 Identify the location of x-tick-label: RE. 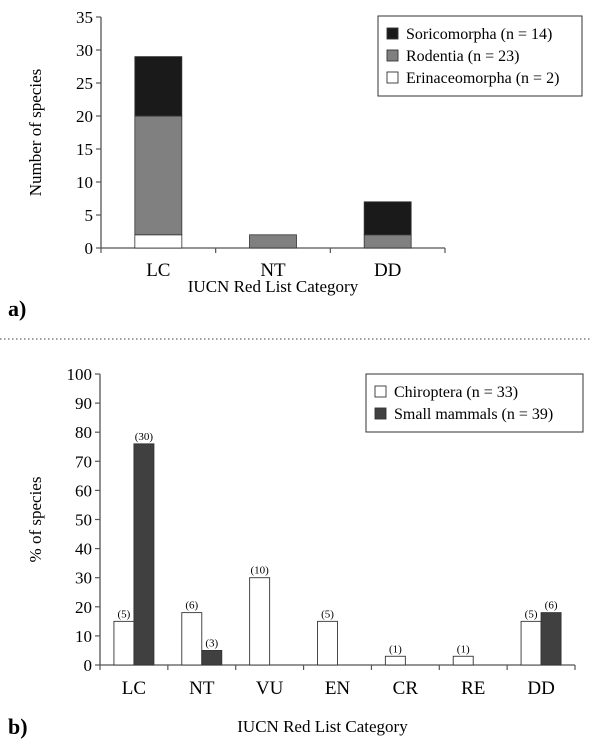
(473, 688).